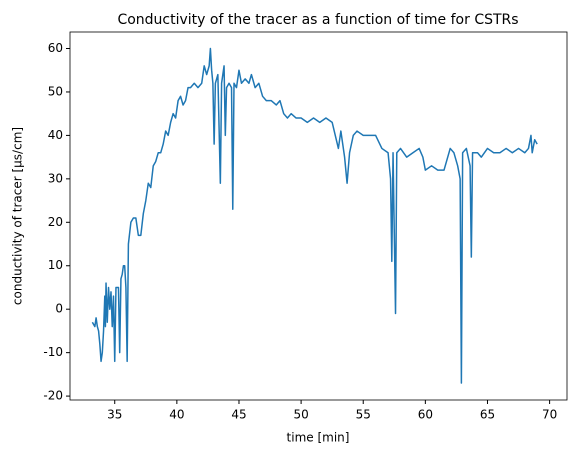 This screenshot has height=455, width=574. What do you see at coordinates (55, 135) in the screenshot?
I see `y-tick-label: 40` at bounding box center [55, 135].